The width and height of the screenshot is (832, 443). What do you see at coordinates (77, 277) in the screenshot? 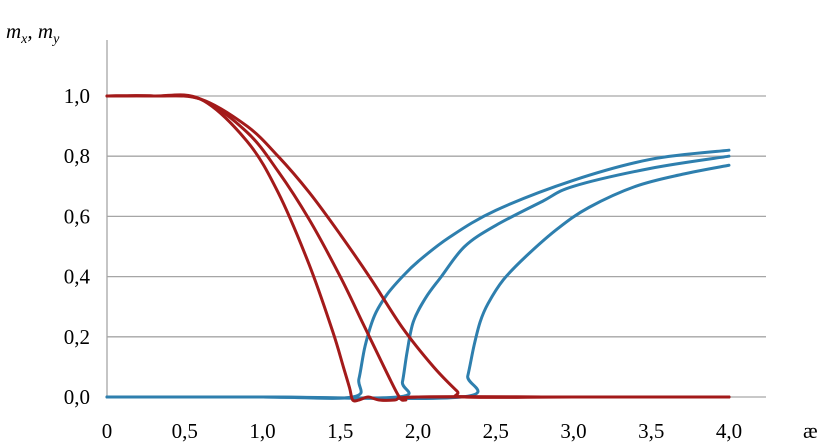
I see `y-tick-label: 0,4` at bounding box center [77, 277].